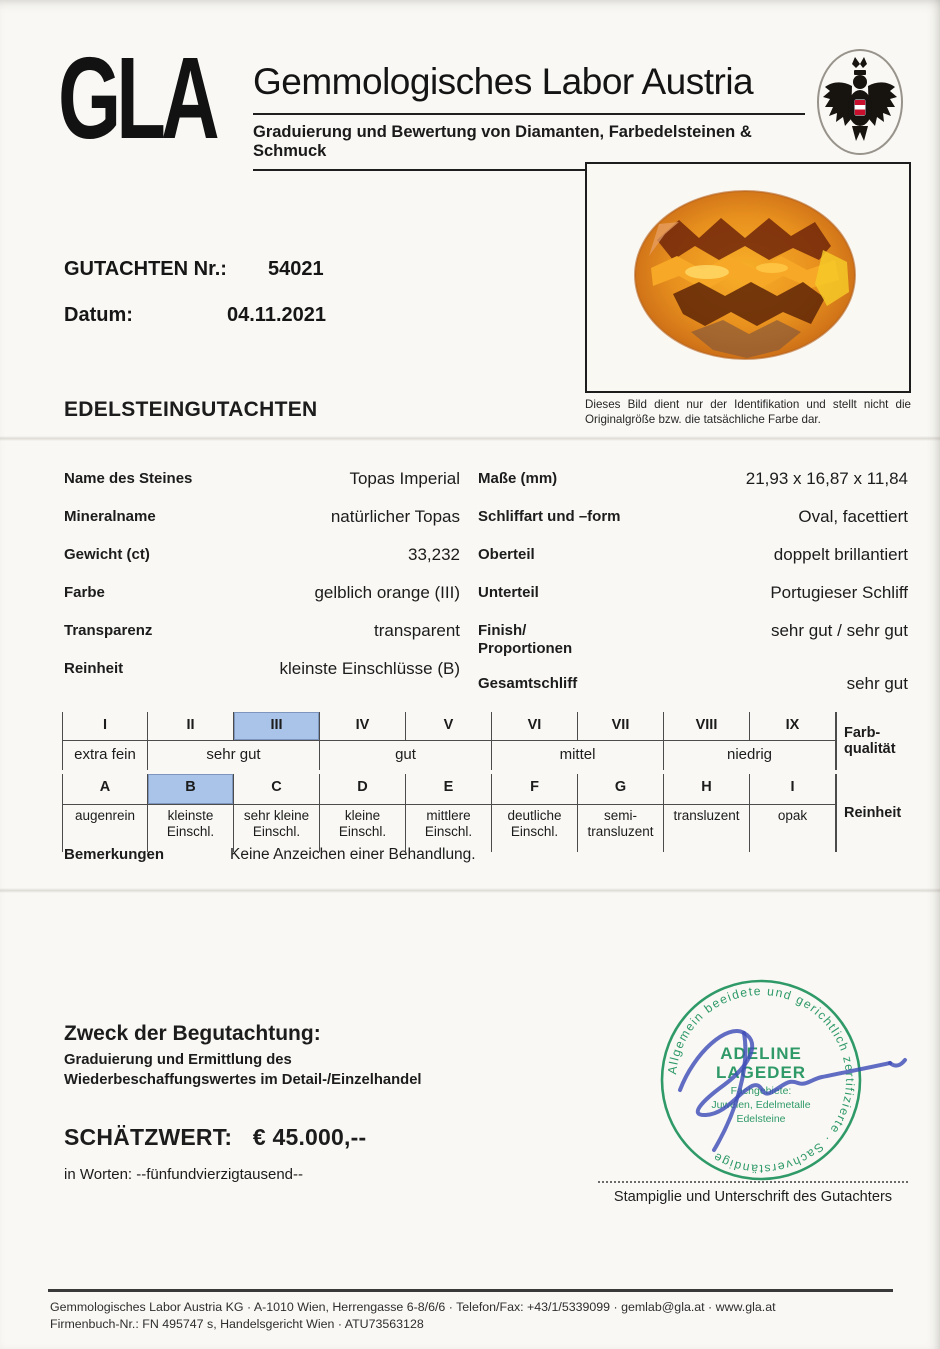  What do you see at coordinates (449, 828) in the screenshot?
I see `clarity-description: mittlere Einschl.` at bounding box center [449, 828].